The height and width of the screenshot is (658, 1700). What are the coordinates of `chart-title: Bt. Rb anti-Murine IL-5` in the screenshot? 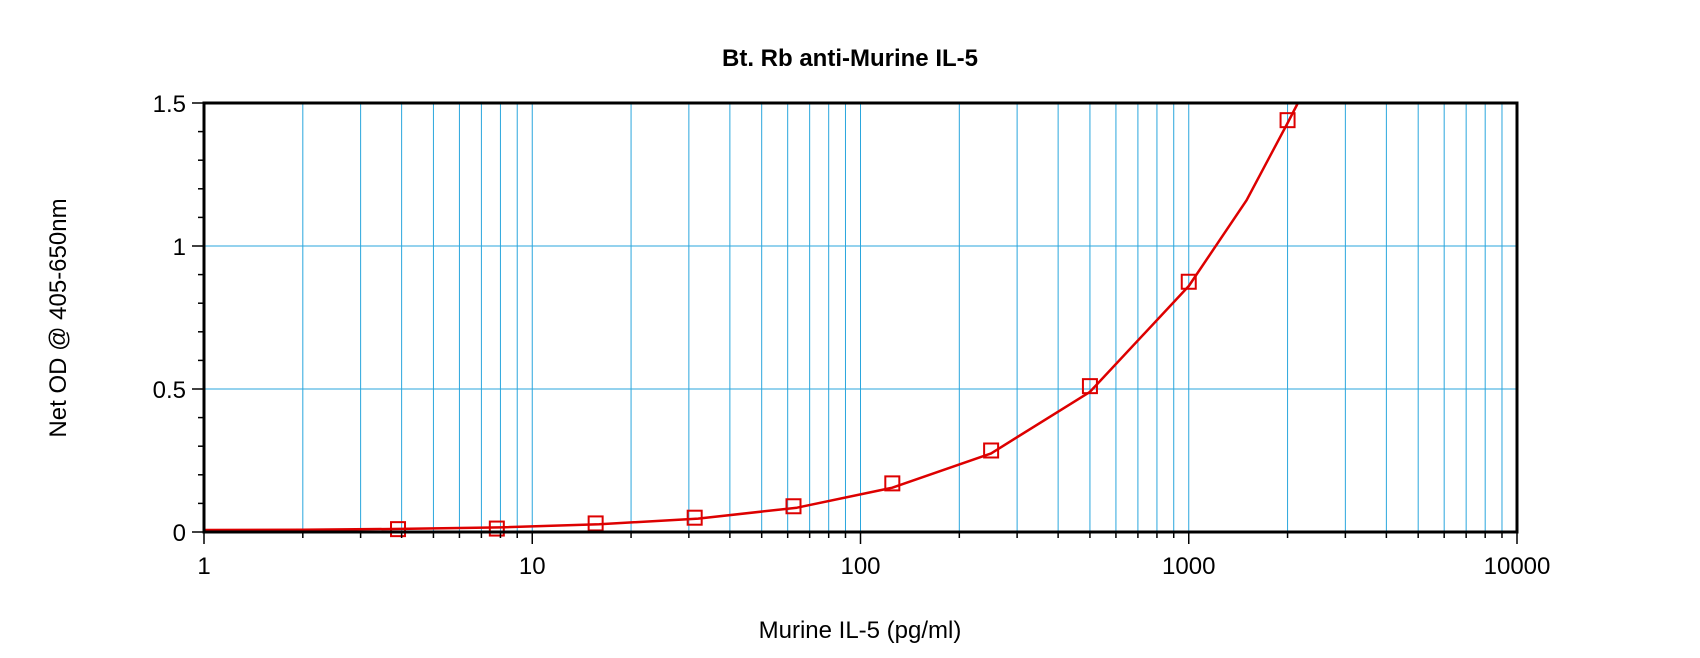 It's located at (850, 58).